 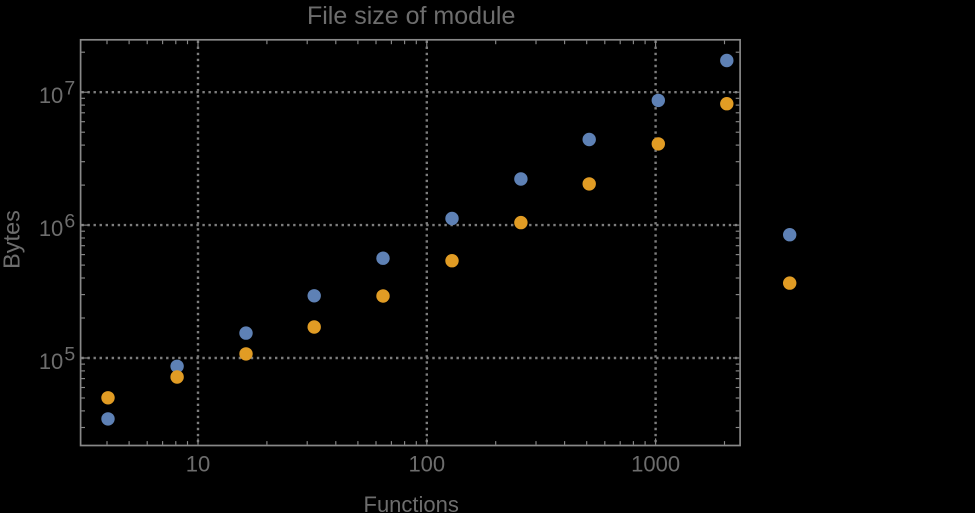 I want to click on svg-text: 6, so click(x=69, y=222).